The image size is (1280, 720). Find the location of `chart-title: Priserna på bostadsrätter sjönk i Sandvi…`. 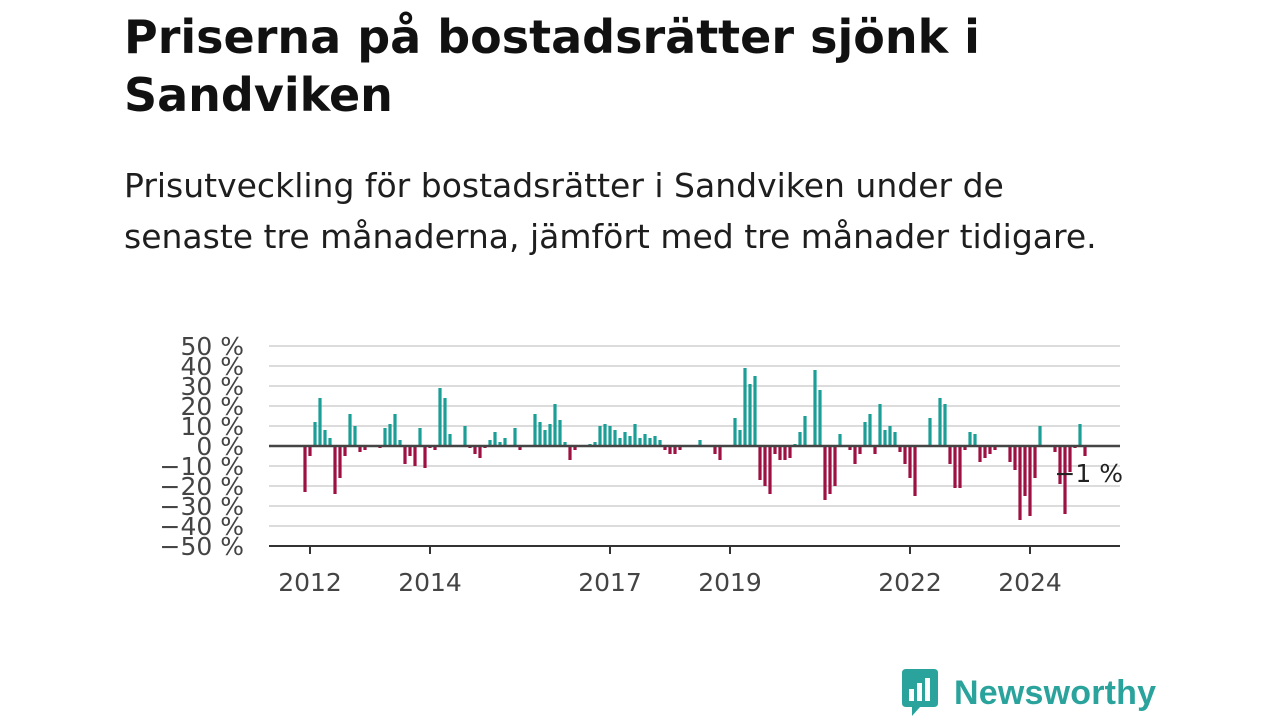

chart-title: Priserna på bostadsrätter sjönk i Sandvi… is located at coordinates (552, 66).